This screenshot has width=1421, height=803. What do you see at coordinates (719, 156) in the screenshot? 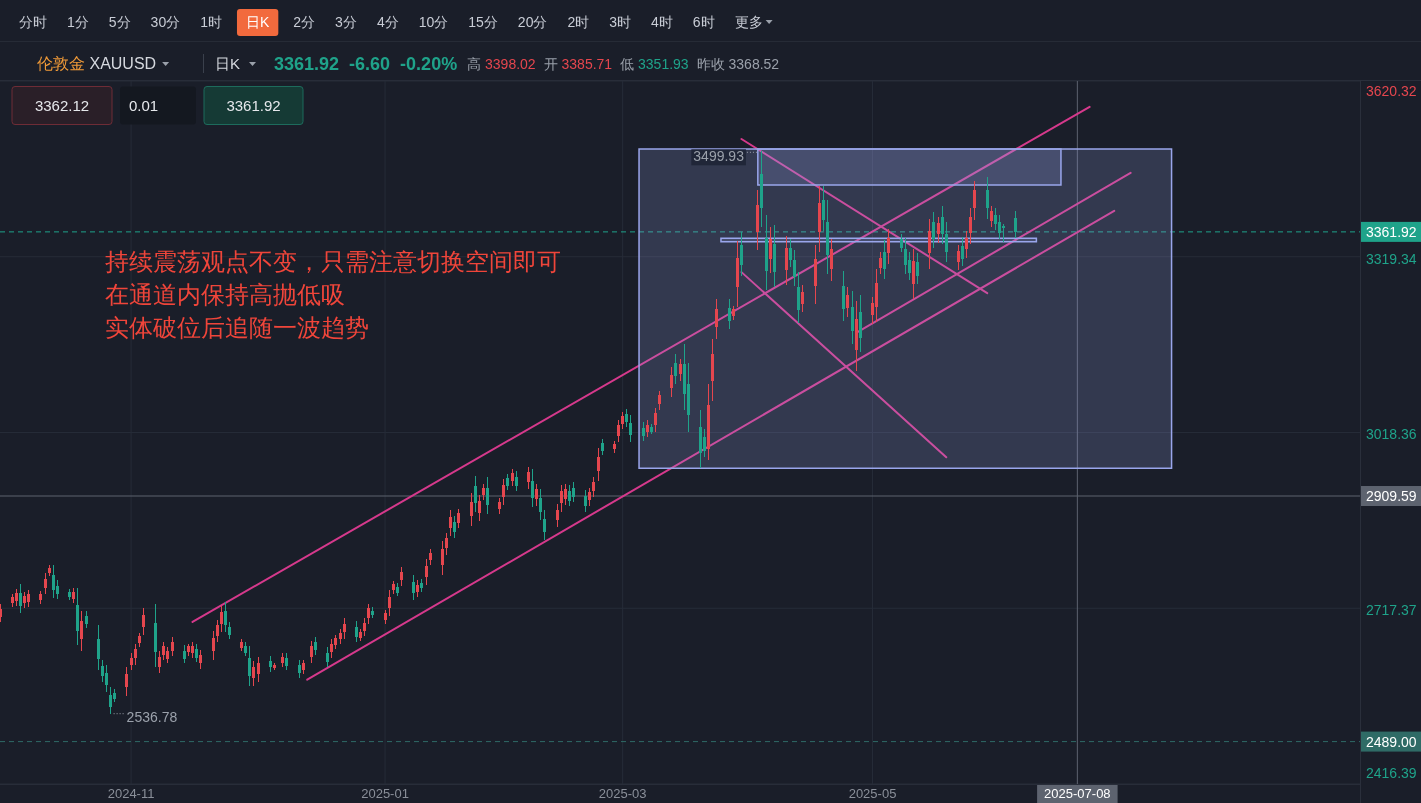
I see `annotation: 3499.93` at bounding box center [719, 156].